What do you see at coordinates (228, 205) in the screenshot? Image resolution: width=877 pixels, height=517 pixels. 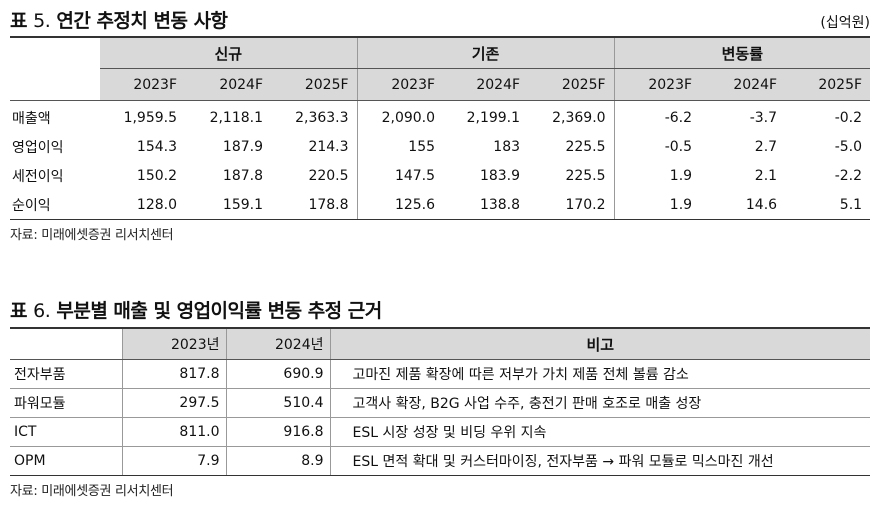 I see `table-cell: 159.1` at bounding box center [228, 205].